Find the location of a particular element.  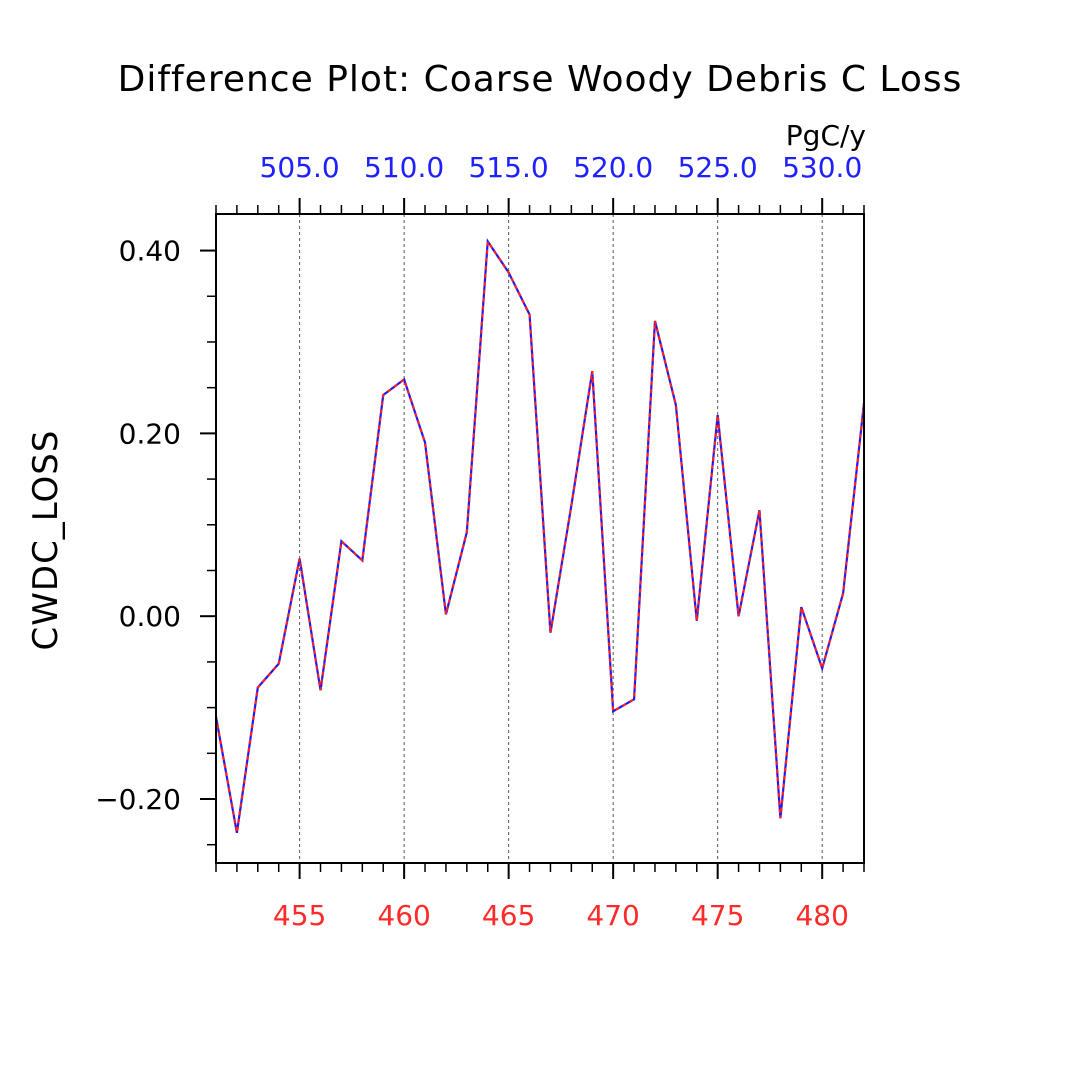

top-tick-label: 520.0 is located at coordinates (613, 167).